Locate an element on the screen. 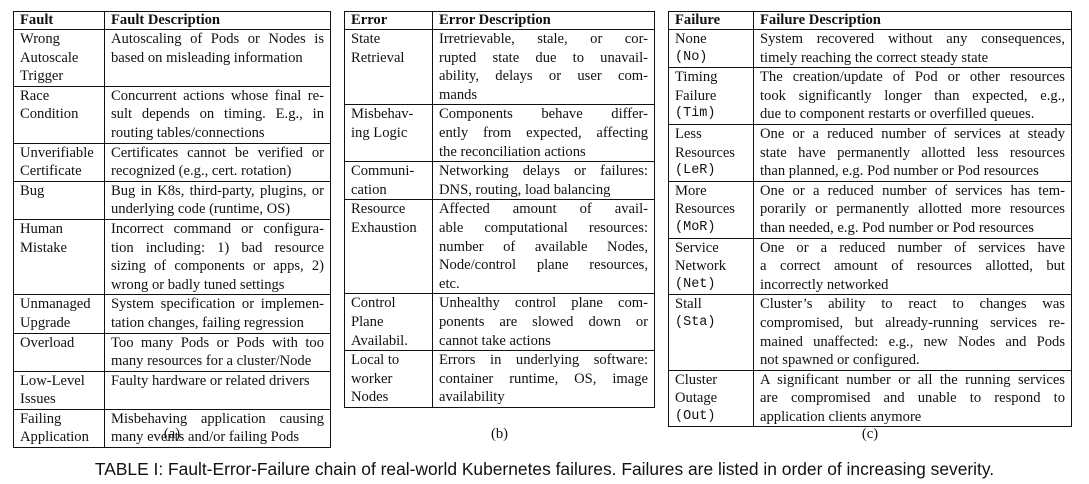 The width and height of the screenshot is (1089, 484). row-description-line: availability is located at coordinates (472, 397).